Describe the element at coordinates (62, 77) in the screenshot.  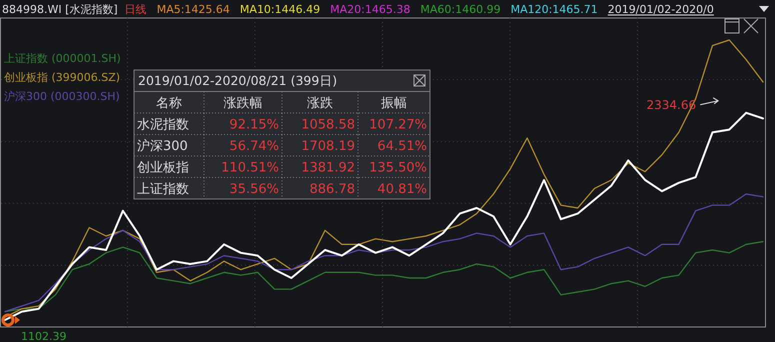
I see `text: 创业板指 (399006.SZ)` at that location.